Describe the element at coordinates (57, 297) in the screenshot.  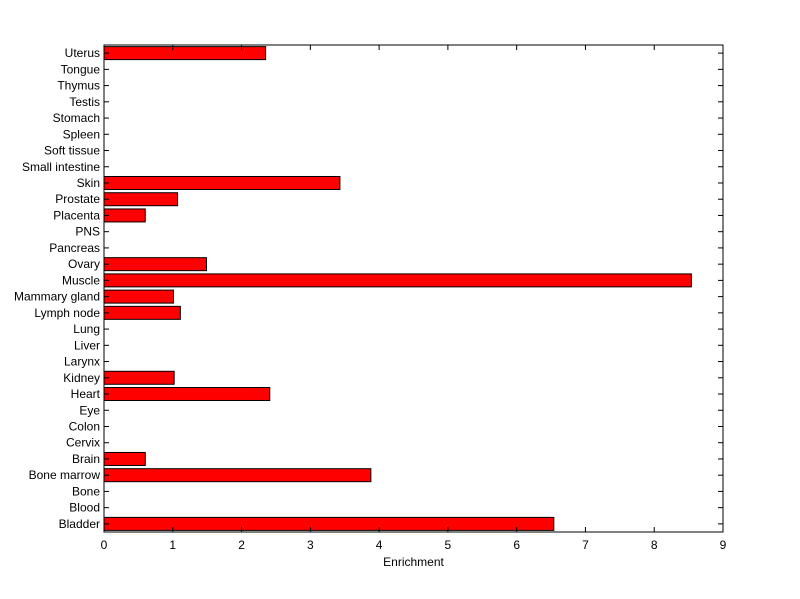
I see `y-tick-label: Mammary gland` at that location.